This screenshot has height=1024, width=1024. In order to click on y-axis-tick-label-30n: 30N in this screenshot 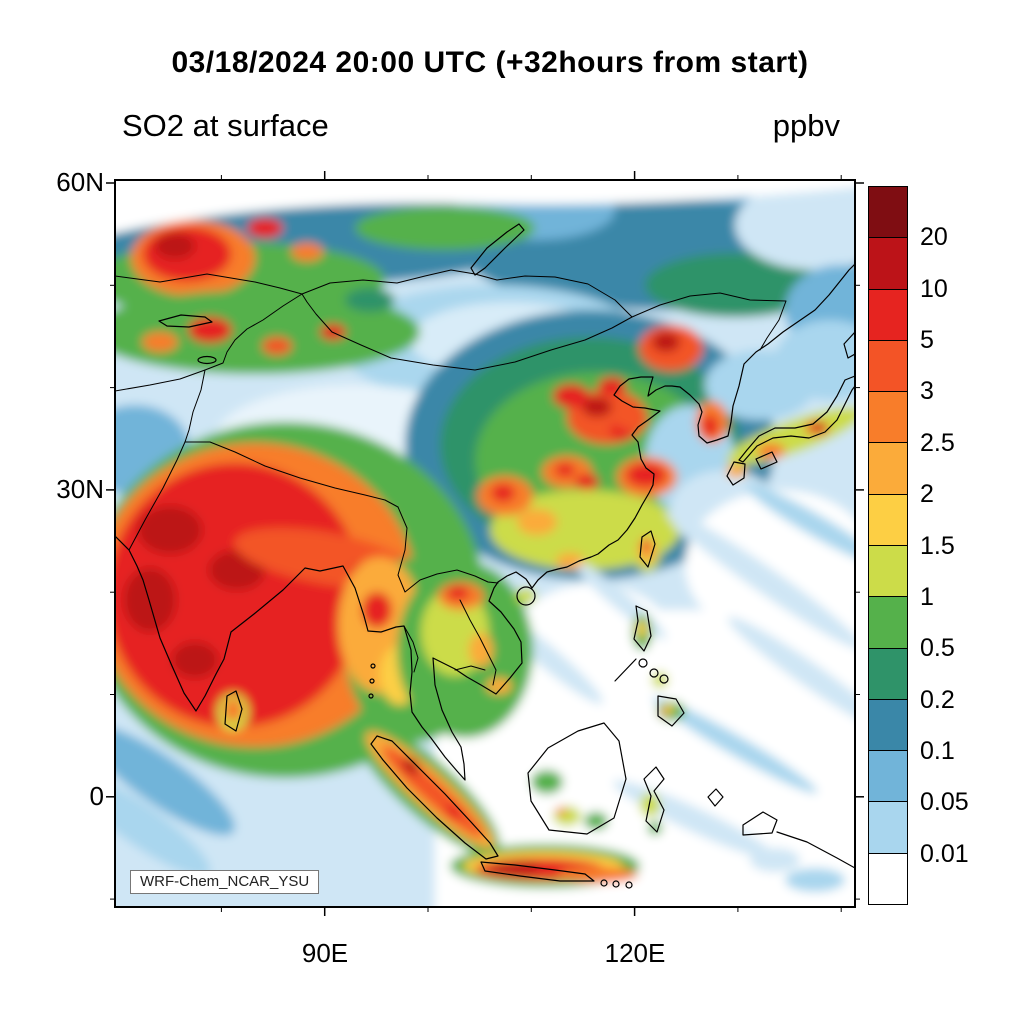, I will do `click(80, 489)`.